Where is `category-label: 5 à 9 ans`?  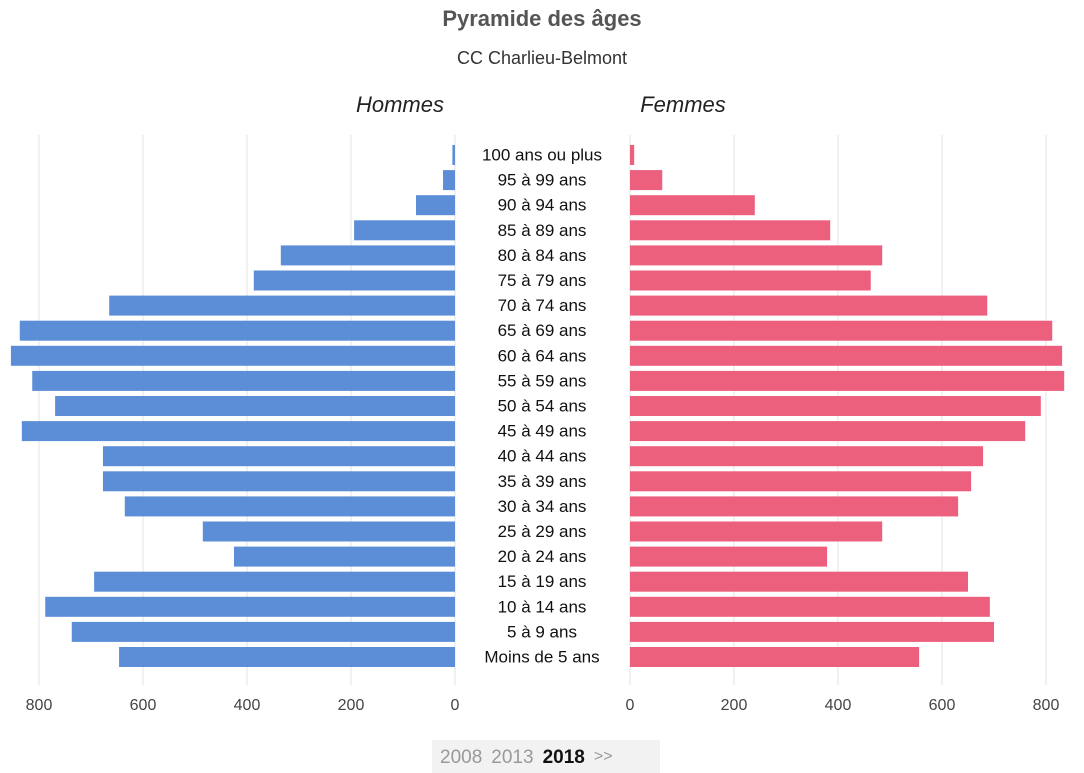
category-label: 5 à 9 ans is located at coordinates (542, 631).